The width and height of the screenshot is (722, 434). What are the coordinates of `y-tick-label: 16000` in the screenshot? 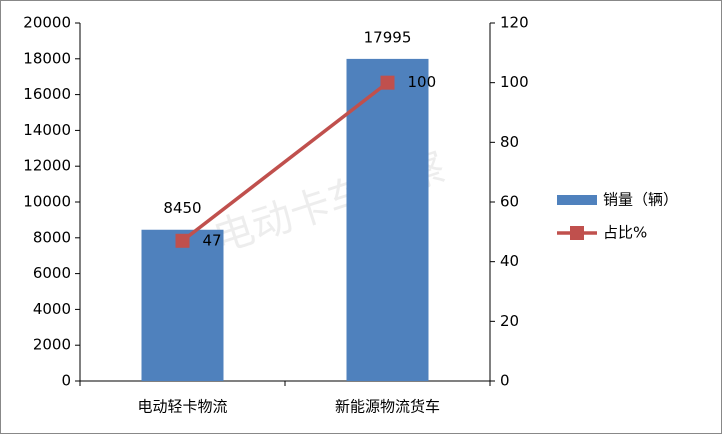 It's located at (47, 94).